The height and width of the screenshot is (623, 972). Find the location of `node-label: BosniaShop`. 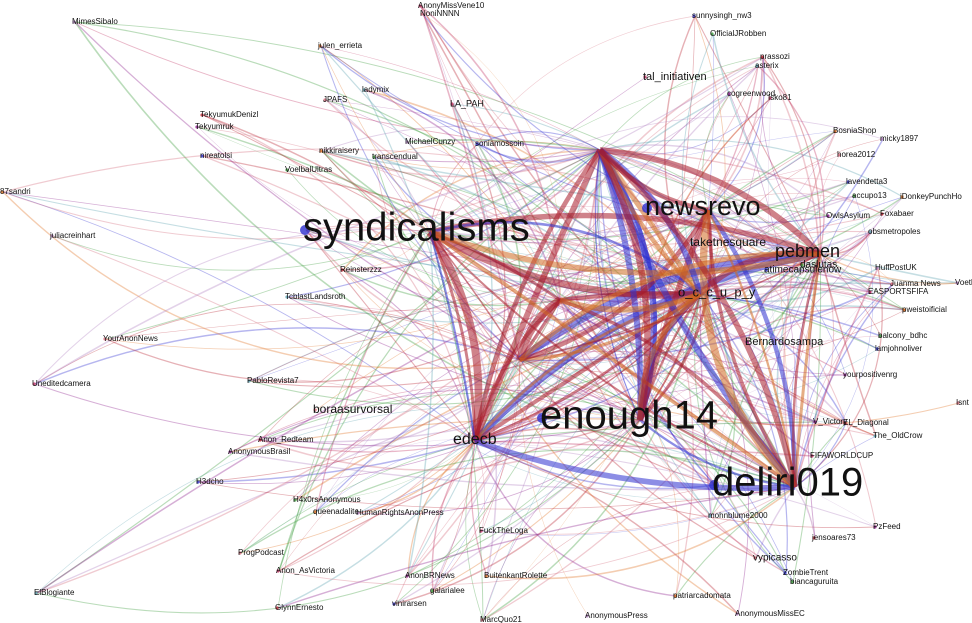

node-label: BosniaShop is located at coordinates (855, 130).